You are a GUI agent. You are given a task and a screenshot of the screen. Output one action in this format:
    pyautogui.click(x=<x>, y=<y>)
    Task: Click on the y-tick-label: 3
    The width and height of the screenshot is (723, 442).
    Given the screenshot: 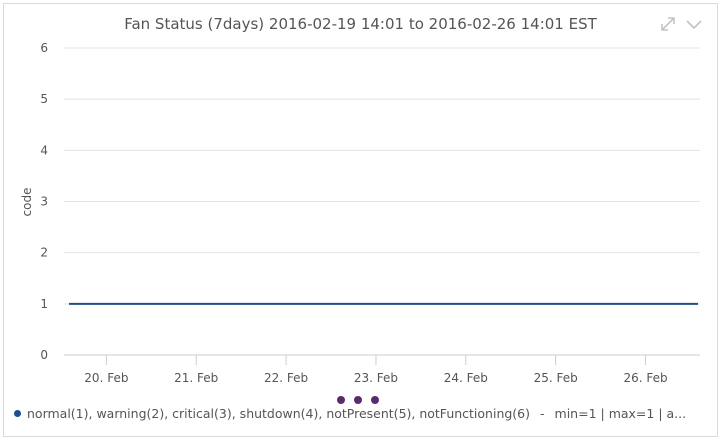 What is the action you would take?
    pyautogui.click(x=44, y=202)
    